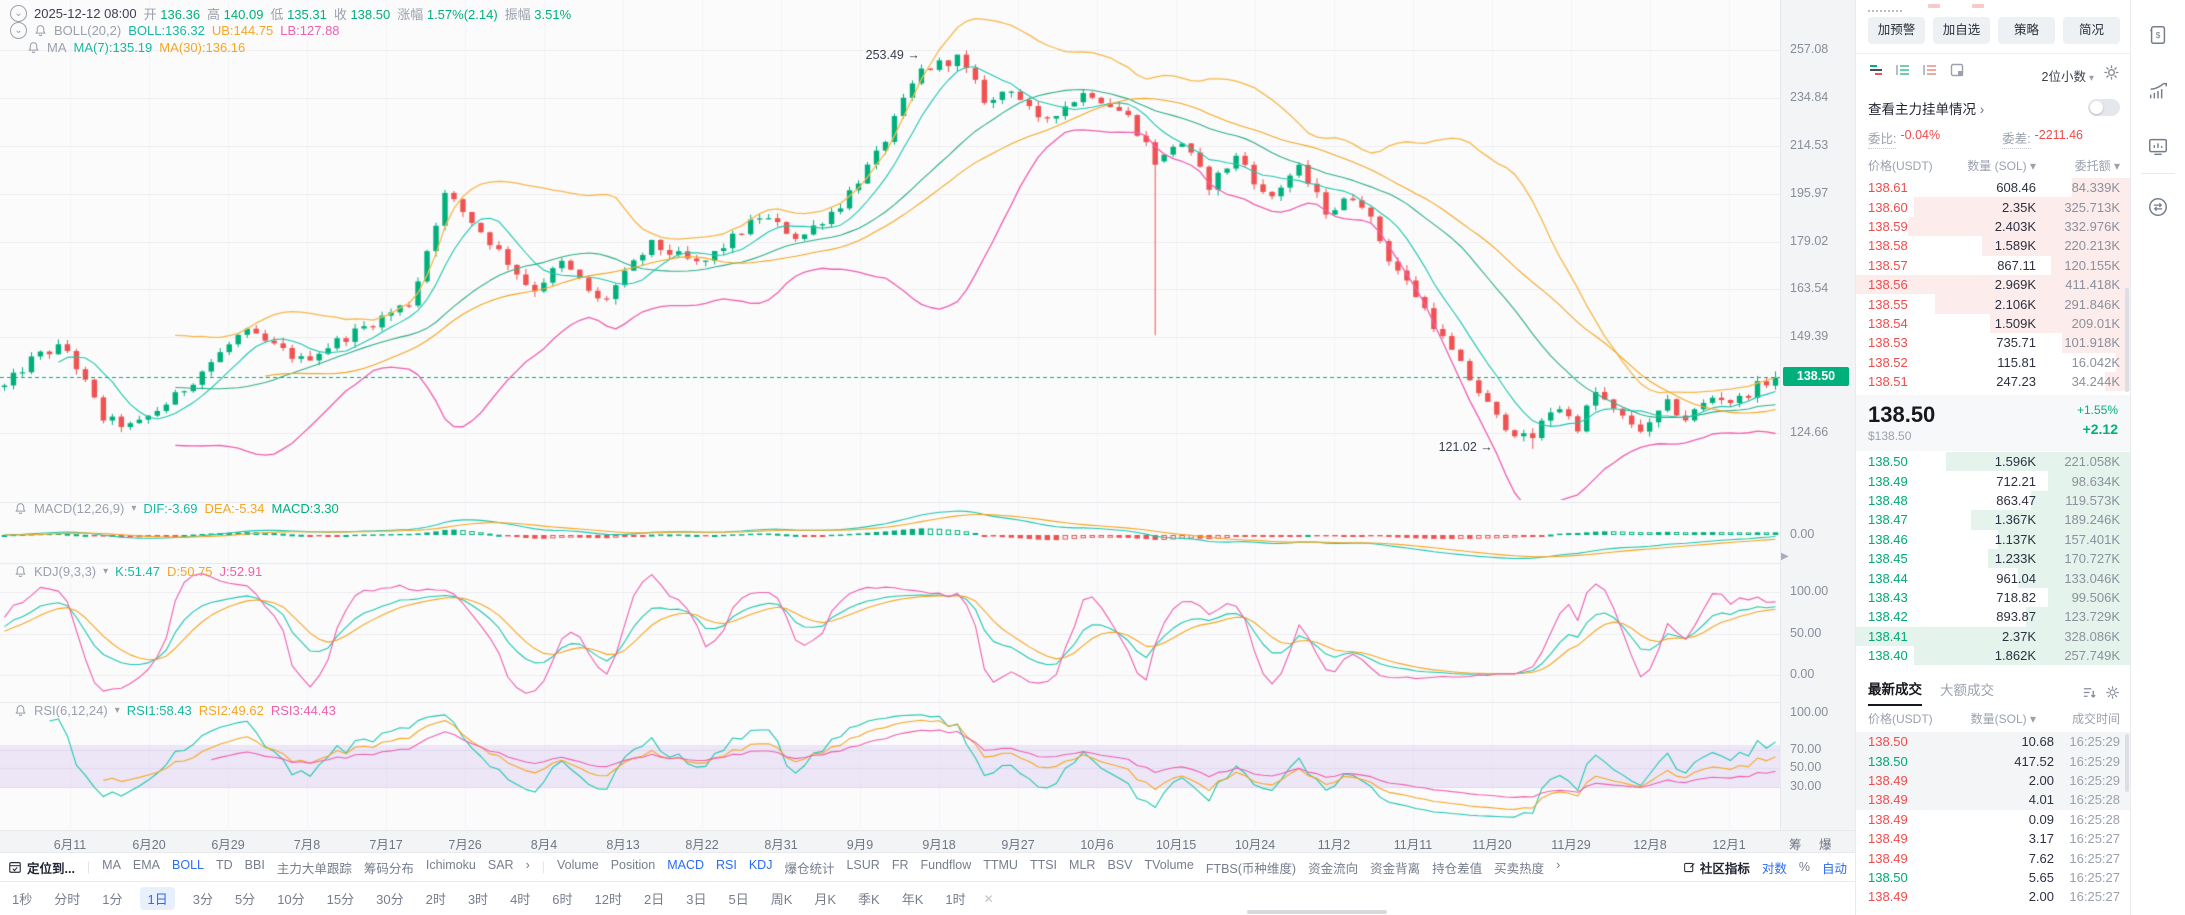  I want to click on kdj-name: KDJ(9,3,3), so click(65, 571).